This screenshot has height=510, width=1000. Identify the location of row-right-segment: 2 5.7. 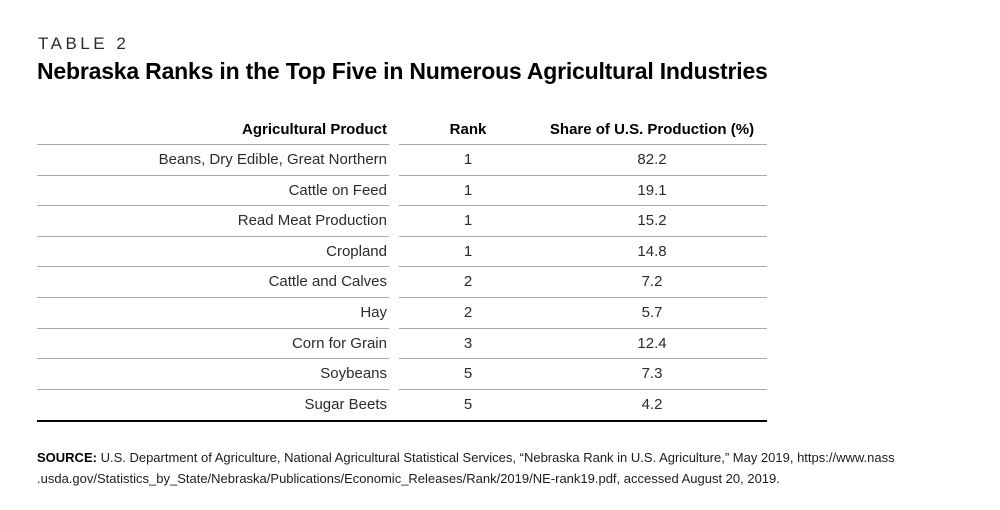
(583, 313).